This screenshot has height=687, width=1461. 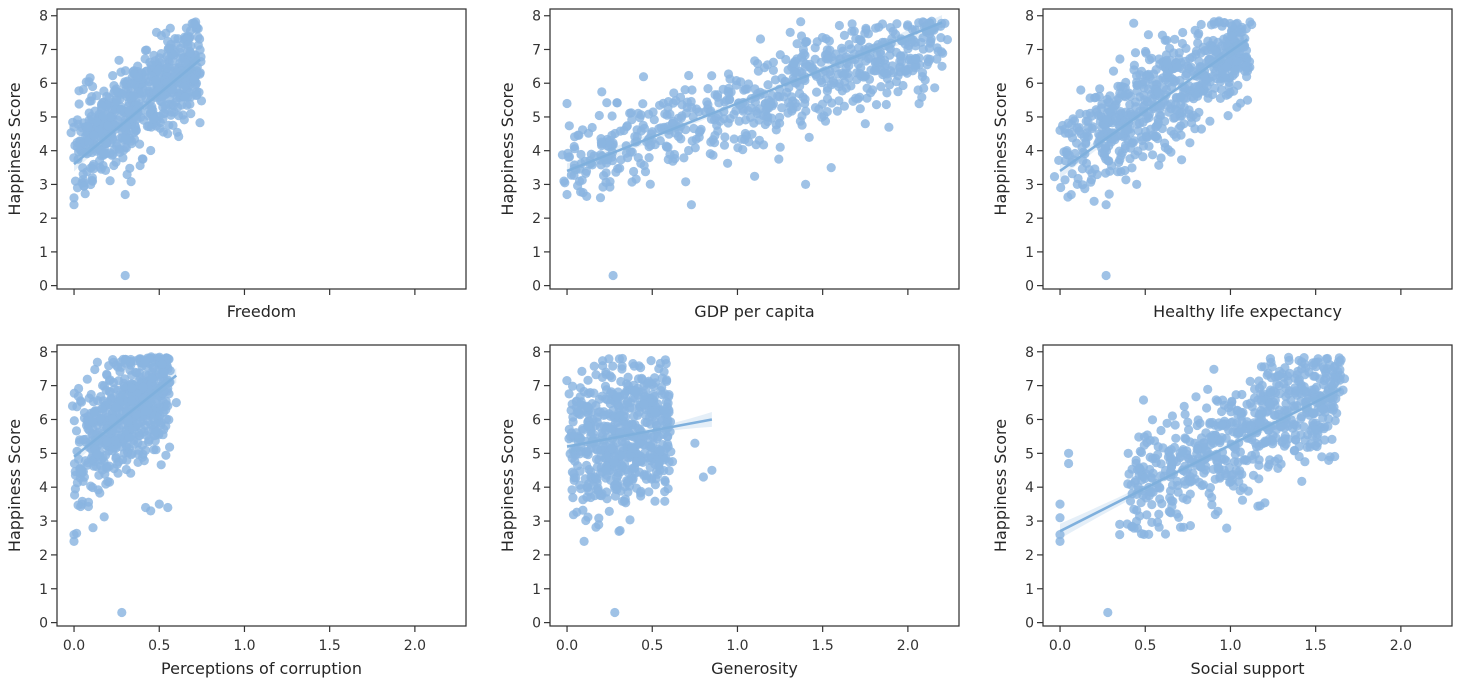 What do you see at coordinates (639, 433) in the screenshot?
I see `regression-line` at bounding box center [639, 433].